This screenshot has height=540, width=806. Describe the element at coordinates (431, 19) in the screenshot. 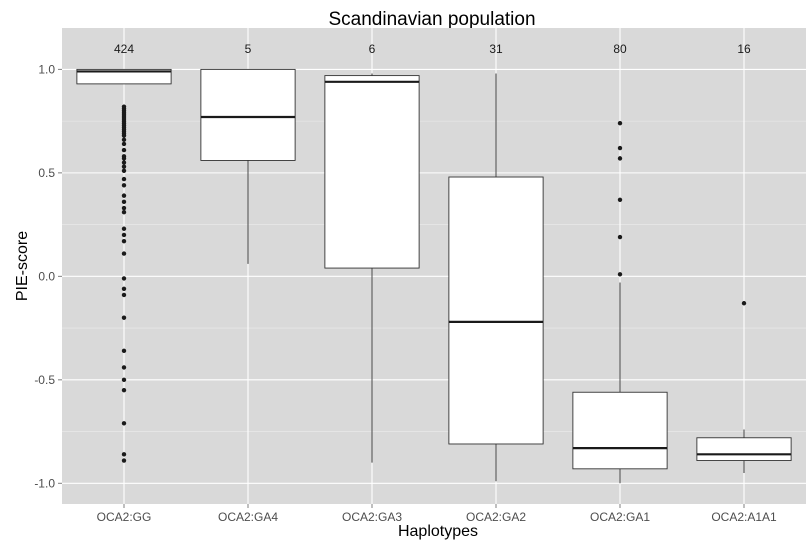

I see `chart-title: Scandinavian population` at that location.